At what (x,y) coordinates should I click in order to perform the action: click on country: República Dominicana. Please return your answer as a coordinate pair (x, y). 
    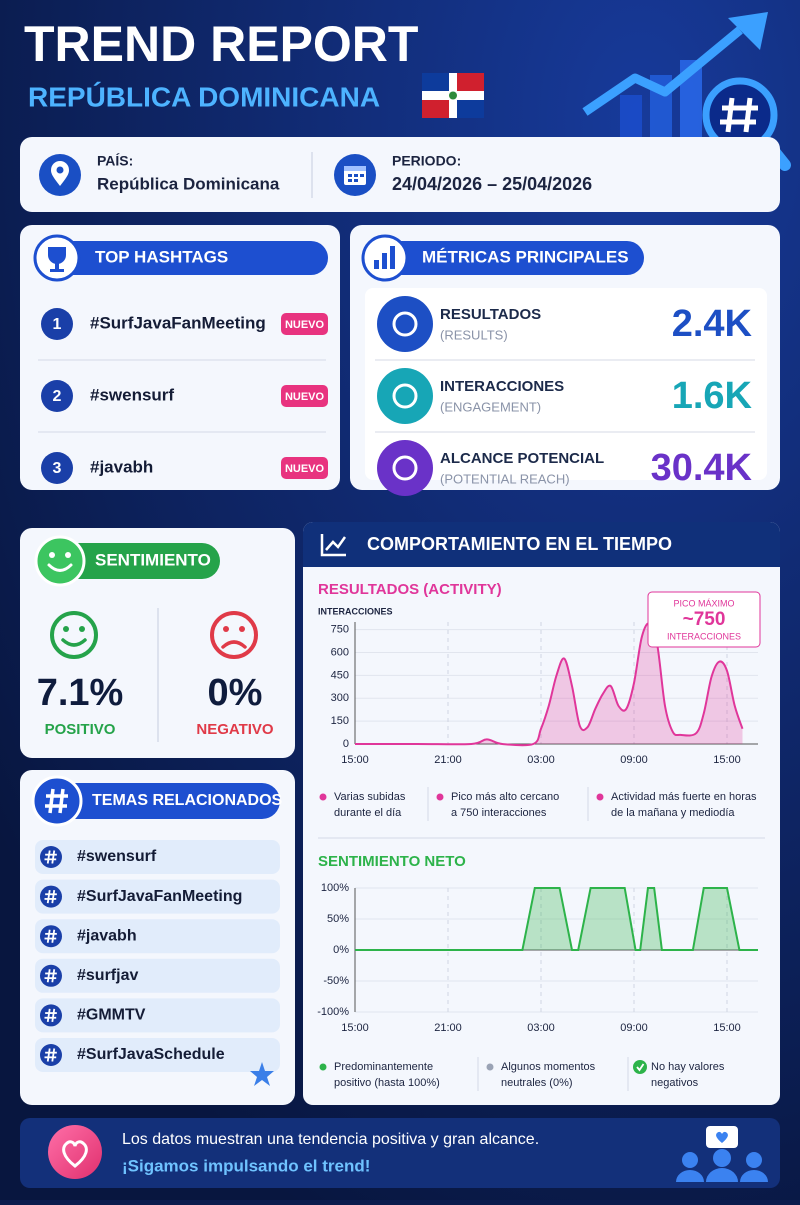
    Looking at the image, I should click on (188, 183).